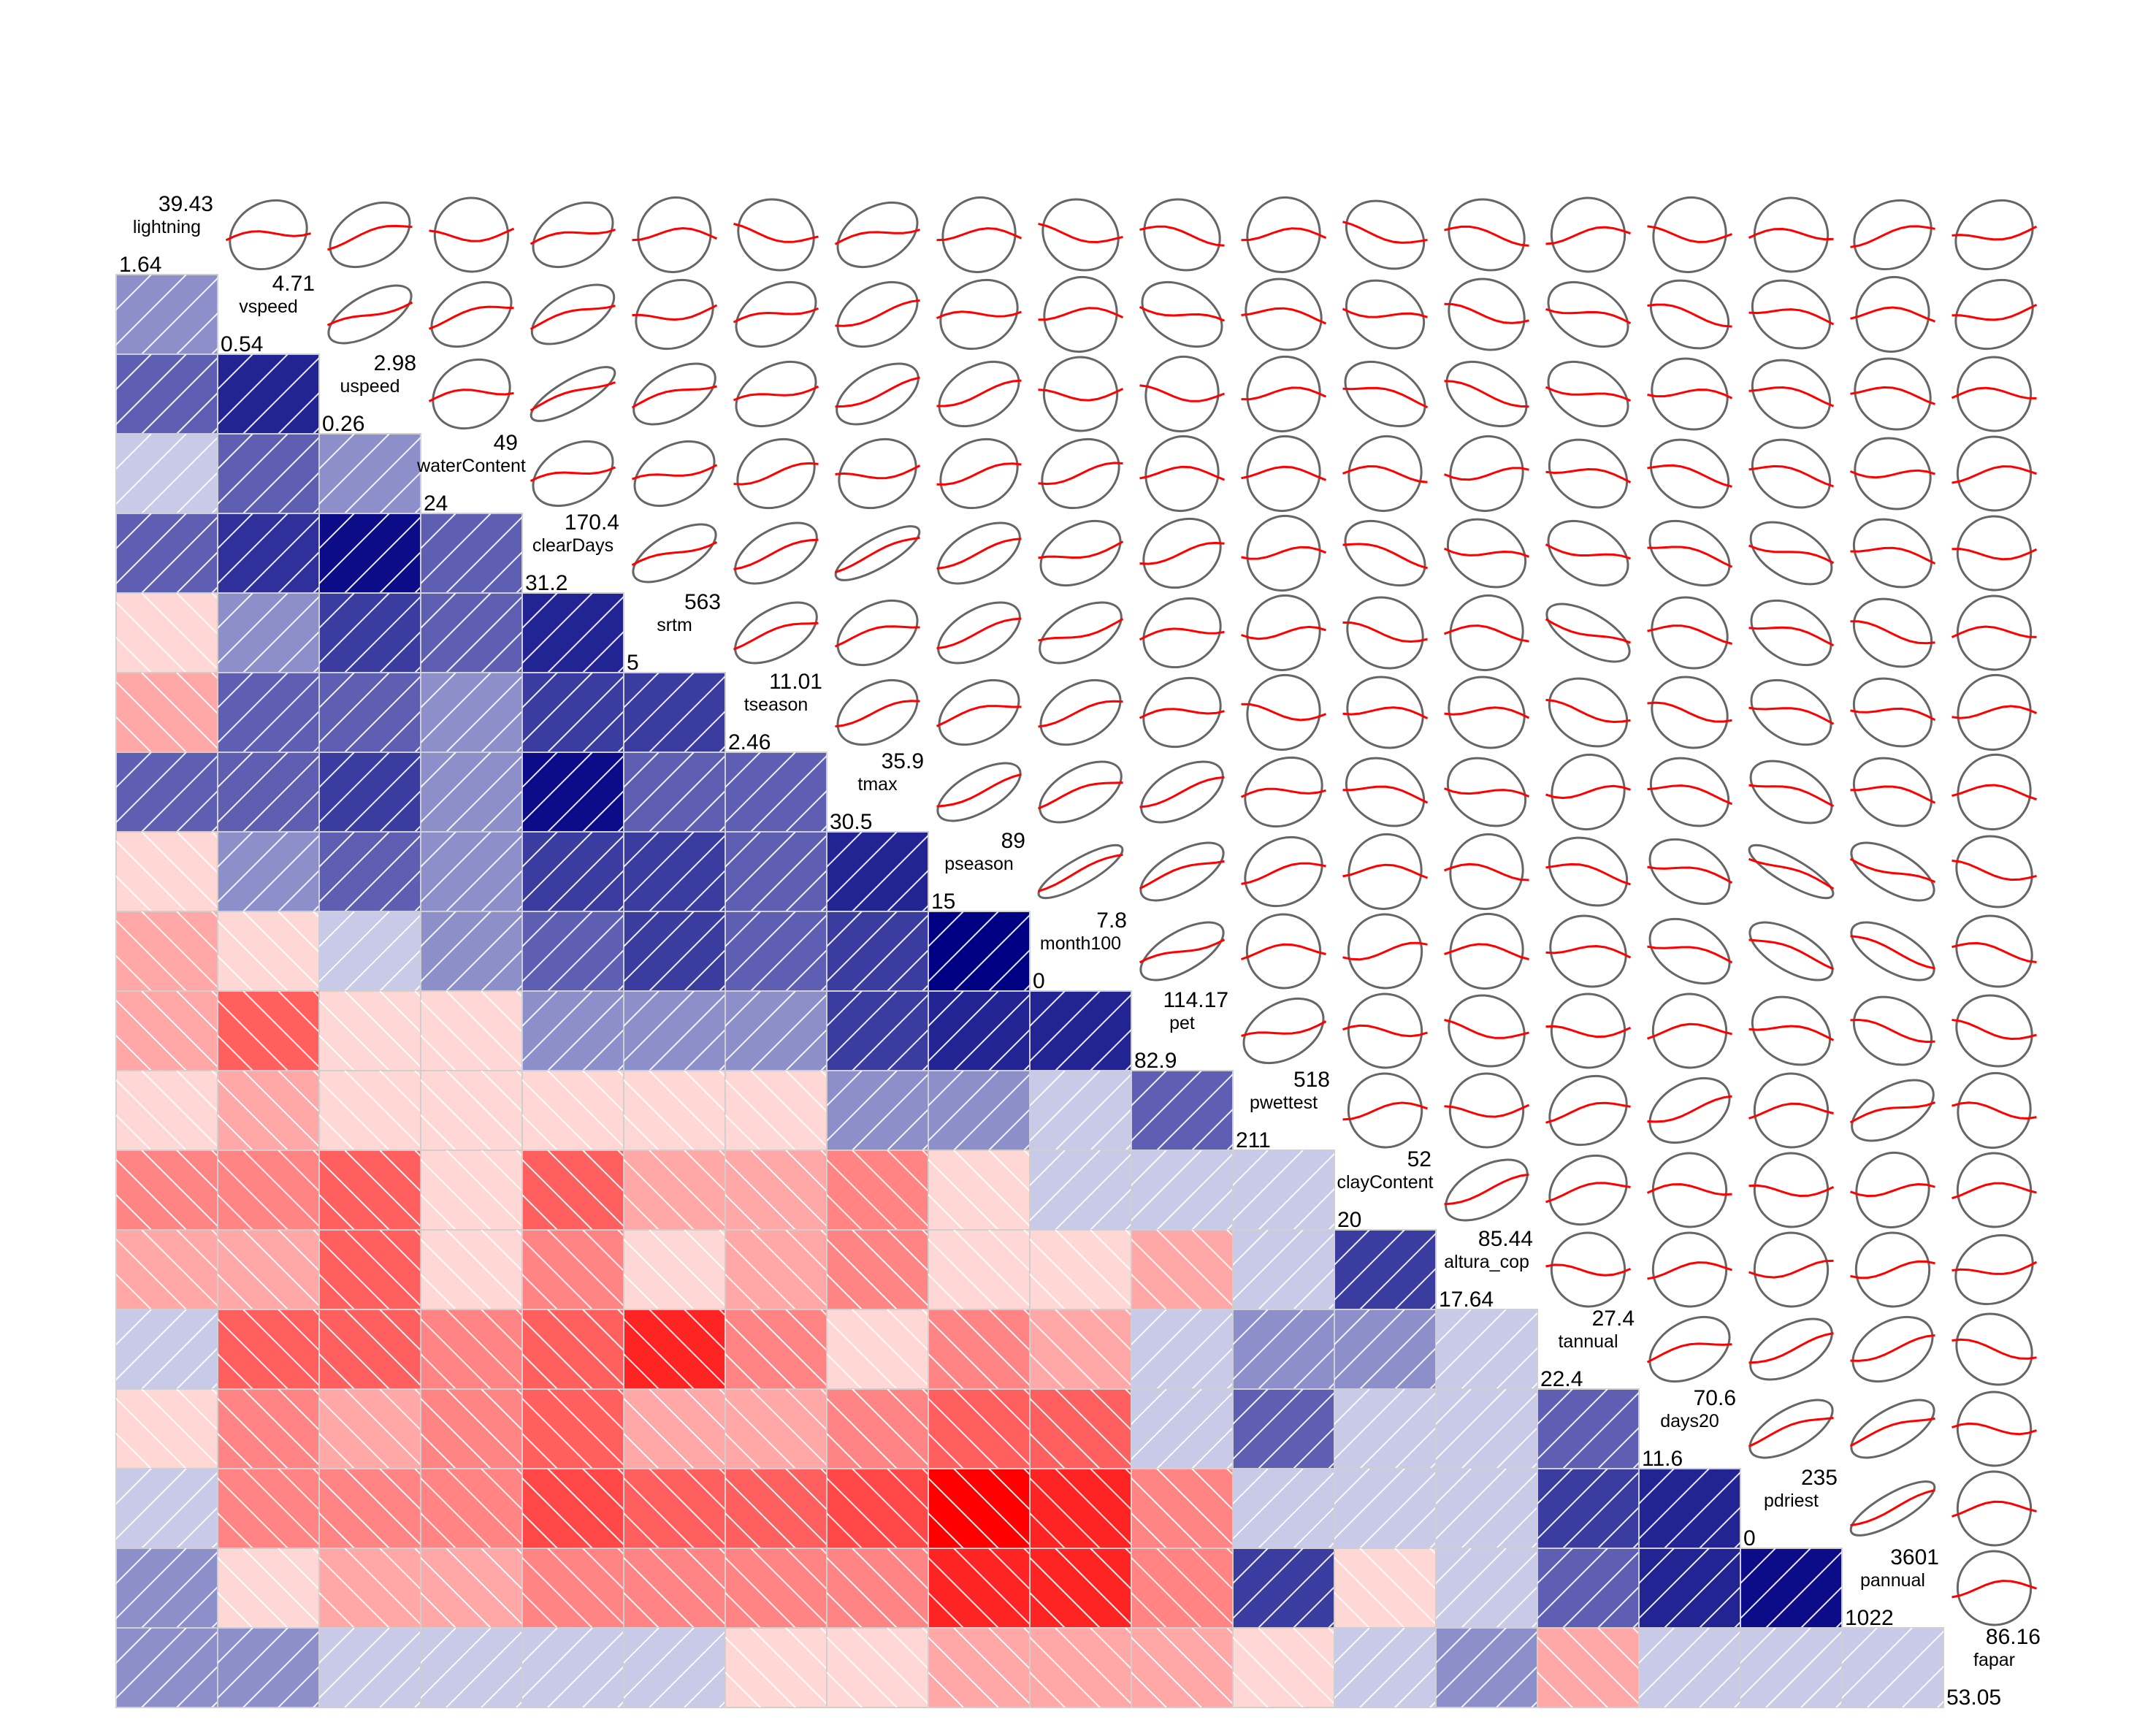 This screenshot has height=1725, width=2156. What do you see at coordinates (1715, 1398) in the screenshot?
I see `variable-max: 70.6` at bounding box center [1715, 1398].